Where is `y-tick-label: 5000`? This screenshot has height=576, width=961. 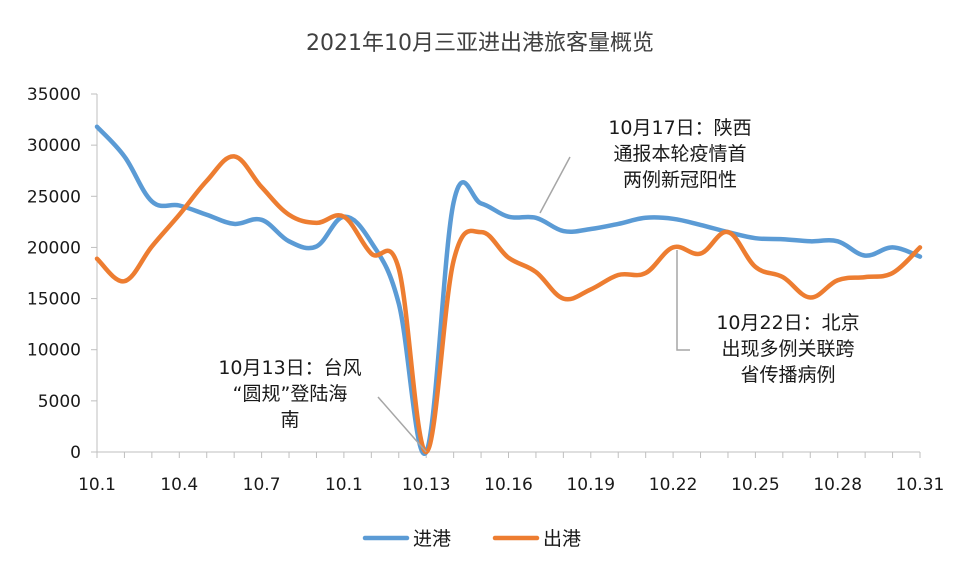
y-tick-label: 5000 is located at coordinates (59, 402).